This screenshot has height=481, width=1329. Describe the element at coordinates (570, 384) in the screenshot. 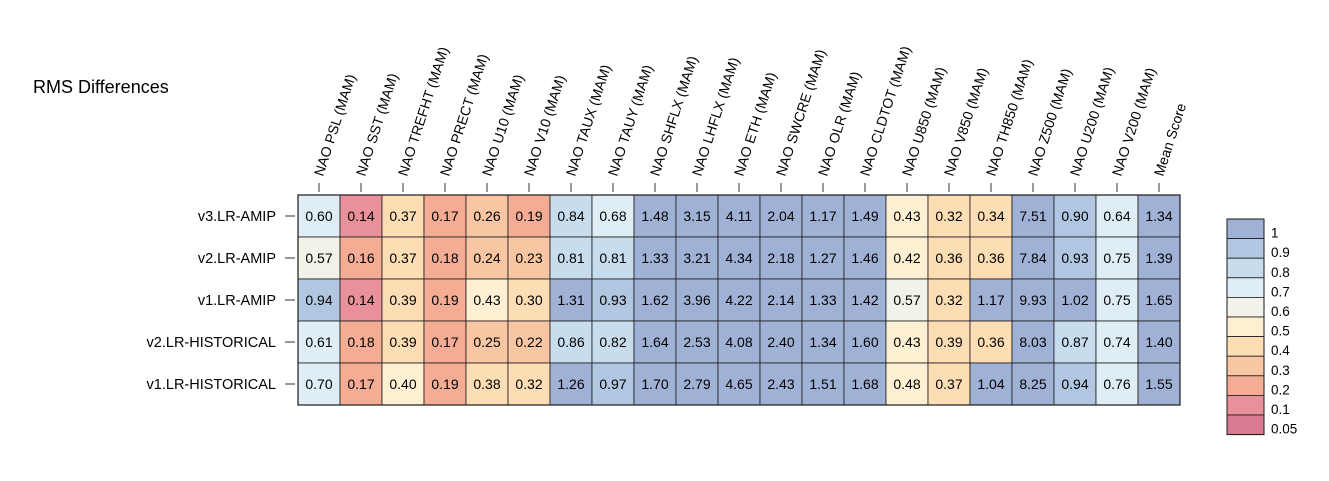

I see `cell-value-label: 1.26` at that location.